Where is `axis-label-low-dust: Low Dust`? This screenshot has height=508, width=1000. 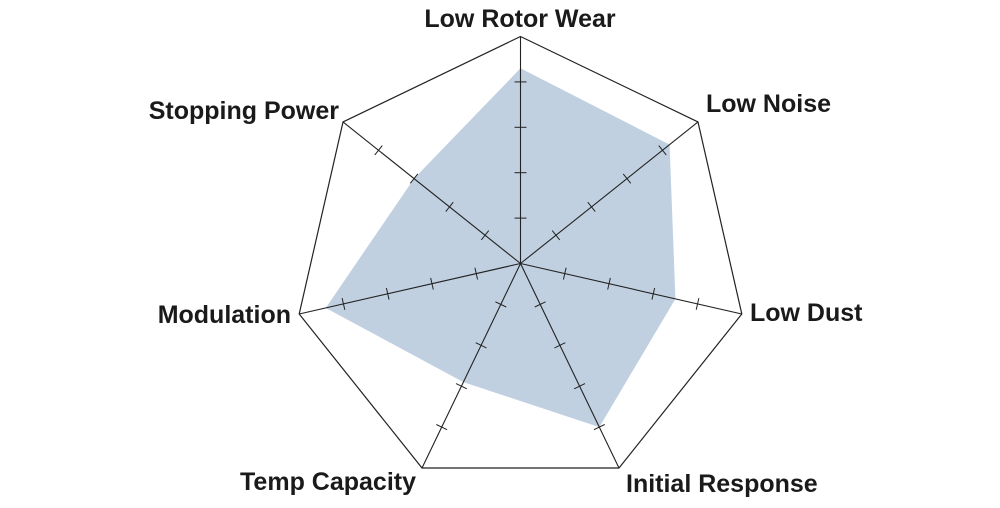 axis-label-low-dust: Low Dust is located at coordinates (806, 313).